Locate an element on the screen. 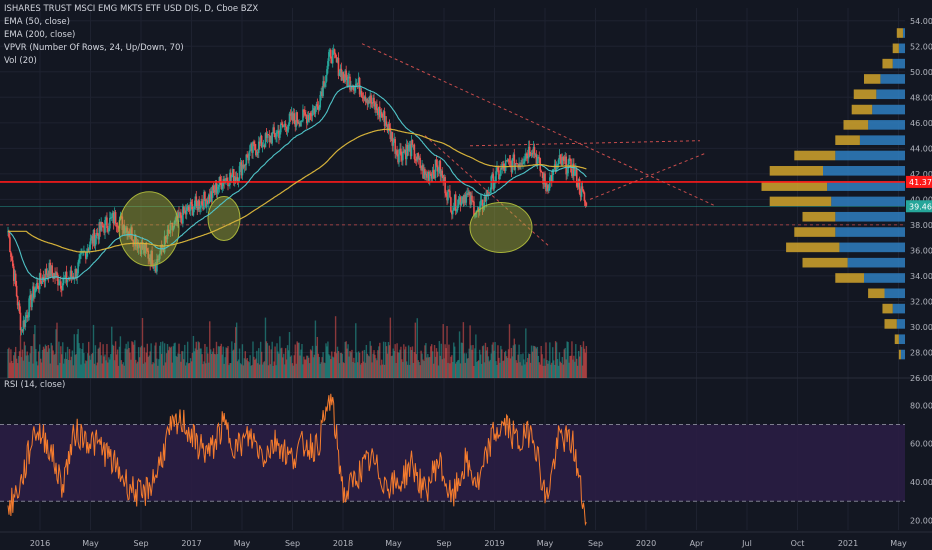 The image size is (932, 550). volume-legend: Vol (20) is located at coordinates (20, 61).